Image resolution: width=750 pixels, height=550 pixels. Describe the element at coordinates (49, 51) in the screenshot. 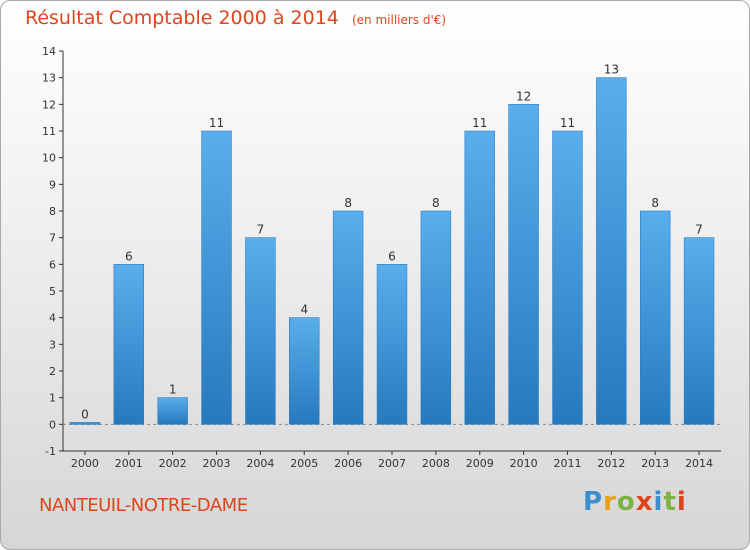

I see `y-tick-label: 14` at that location.